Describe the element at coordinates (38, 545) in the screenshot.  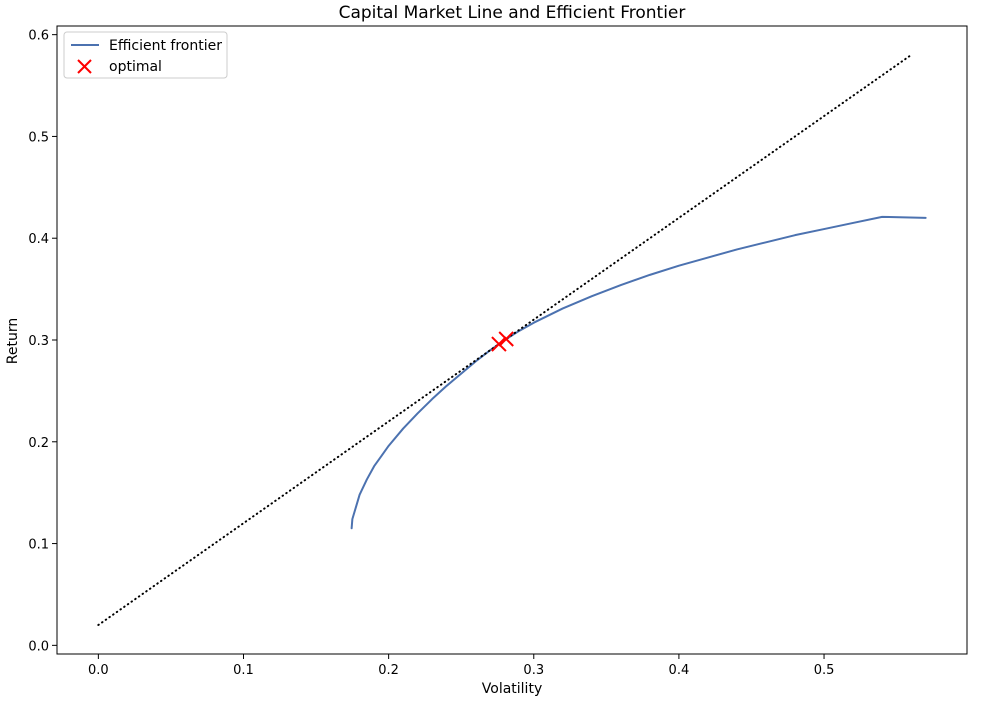
I see `y-tick-label: 0.1` at that location.